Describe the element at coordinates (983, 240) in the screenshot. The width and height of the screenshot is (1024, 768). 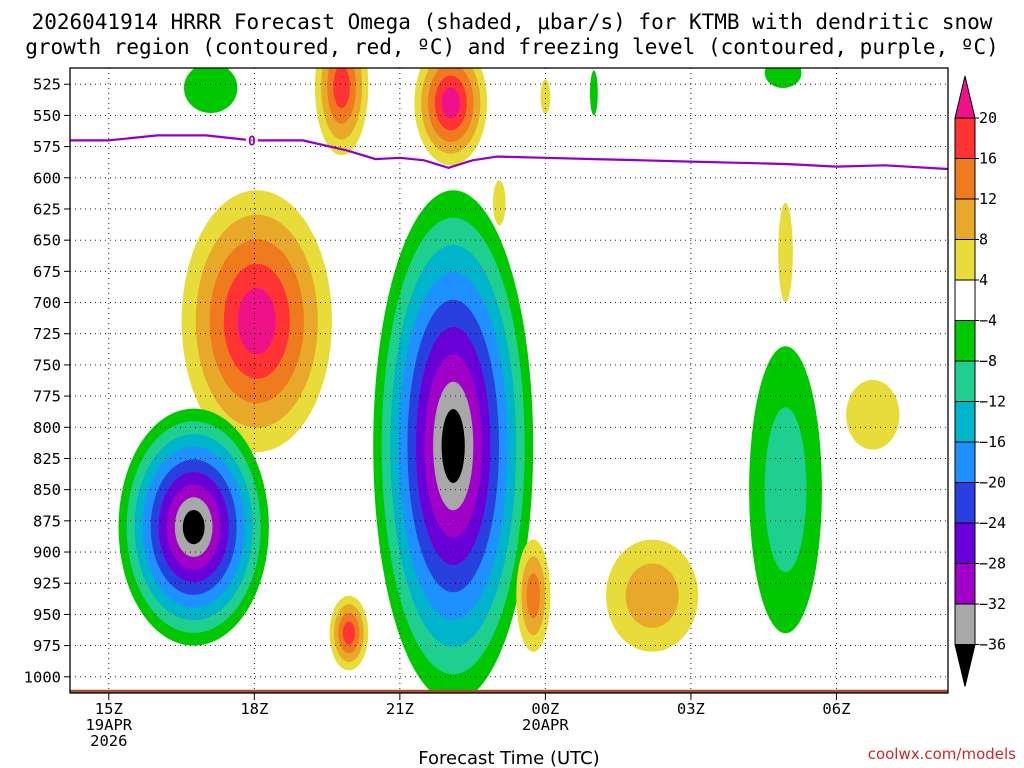
I see `colorbar-label-3: 8` at that location.